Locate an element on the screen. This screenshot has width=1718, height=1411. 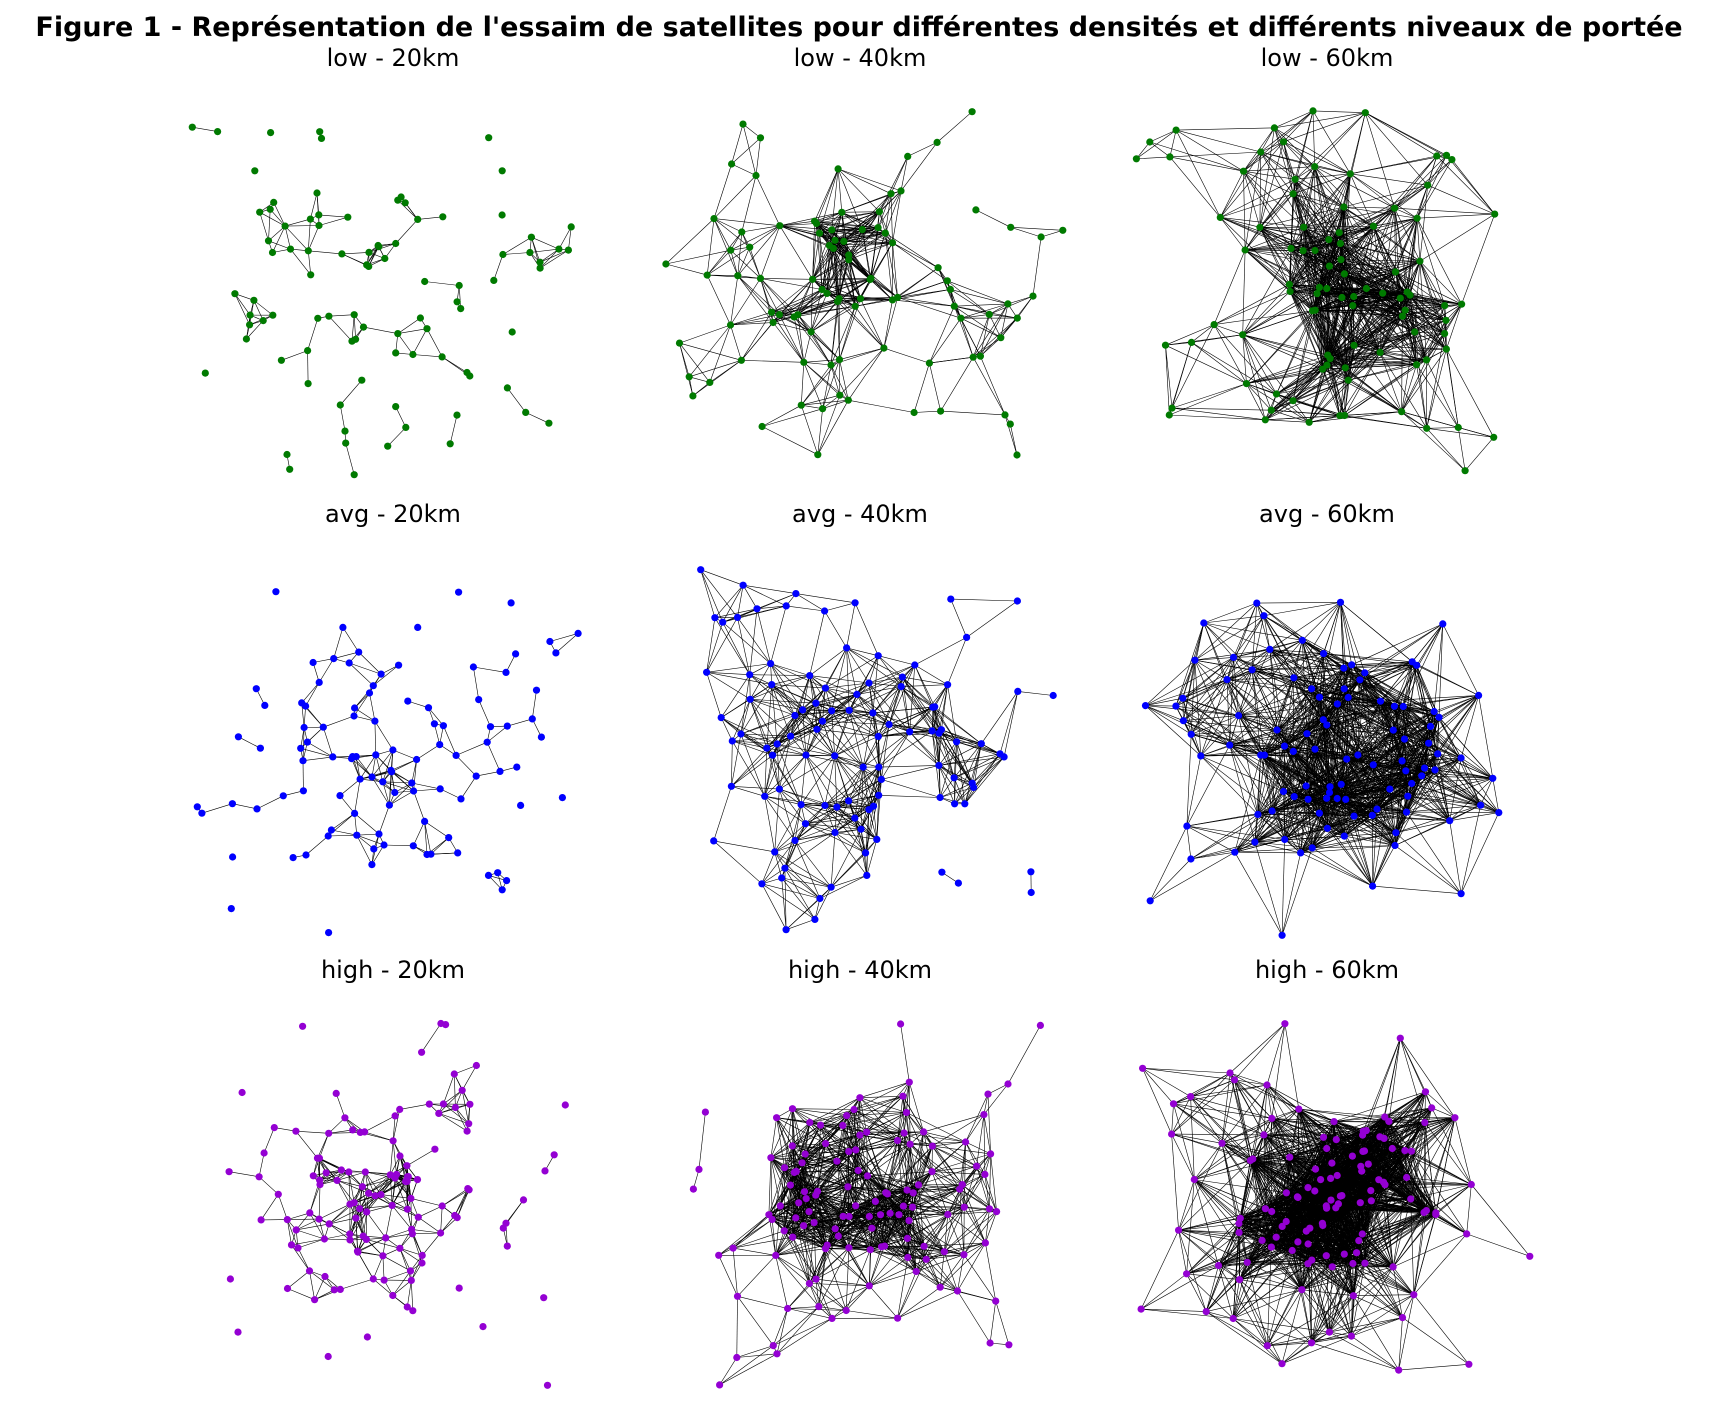
panel-title-low-40km: low - 40km is located at coordinates (860, 58).